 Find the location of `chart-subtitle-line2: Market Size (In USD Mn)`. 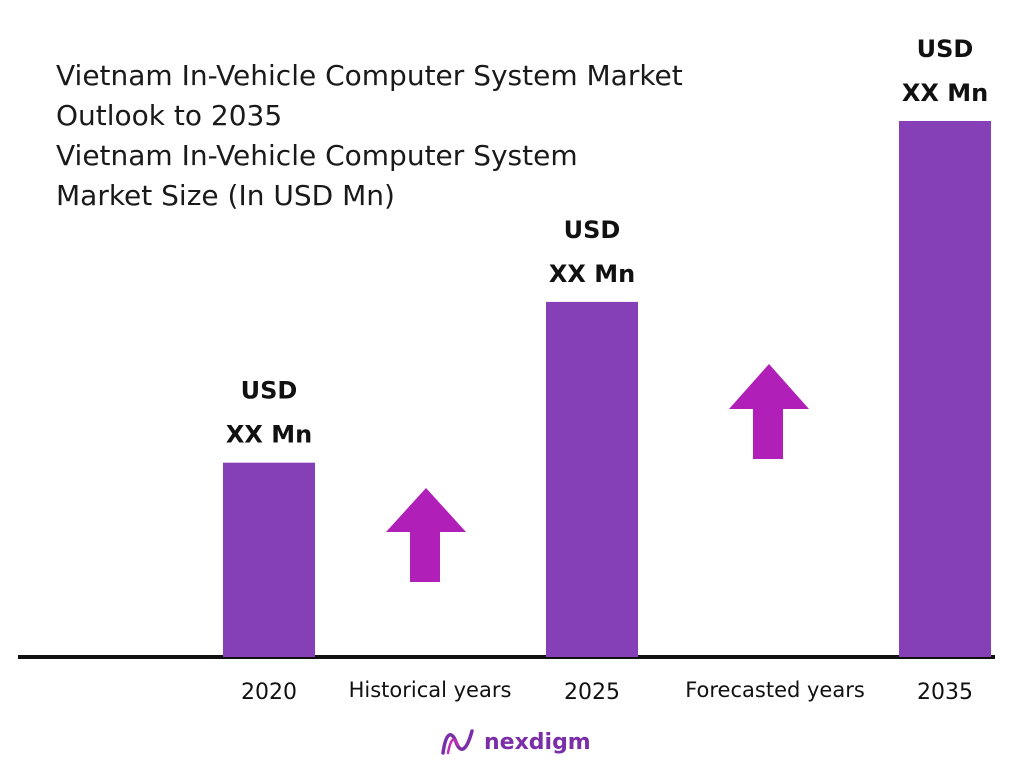

chart-subtitle-line2: Market Size (In USD Mn) is located at coordinates (225, 195).